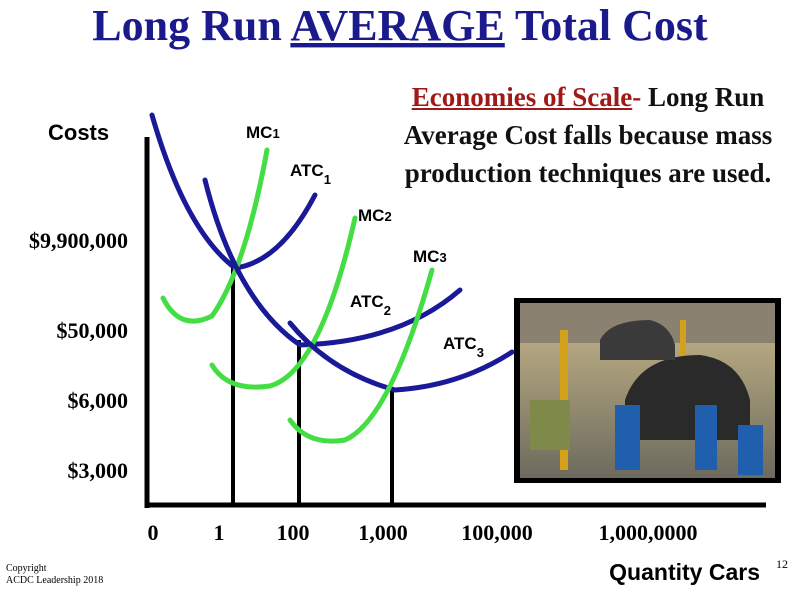 The height and width of the screenshot is (589, 789). I want to click on x-axis-label: Quantity Cars, so click(684, 572).